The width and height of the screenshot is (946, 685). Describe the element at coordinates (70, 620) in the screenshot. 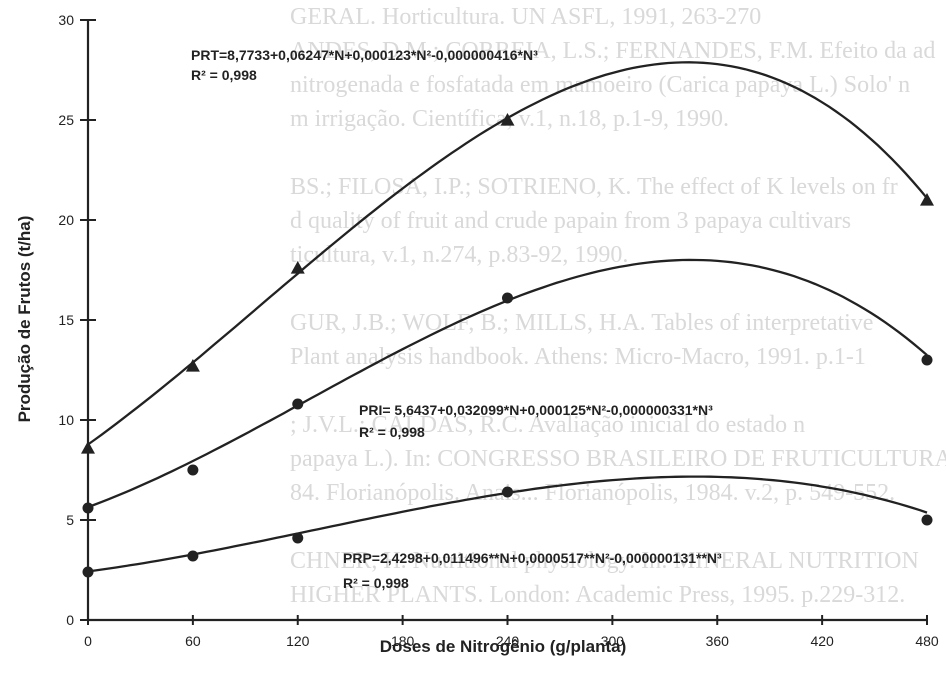

I see `y-tick-label: 0` at that location.